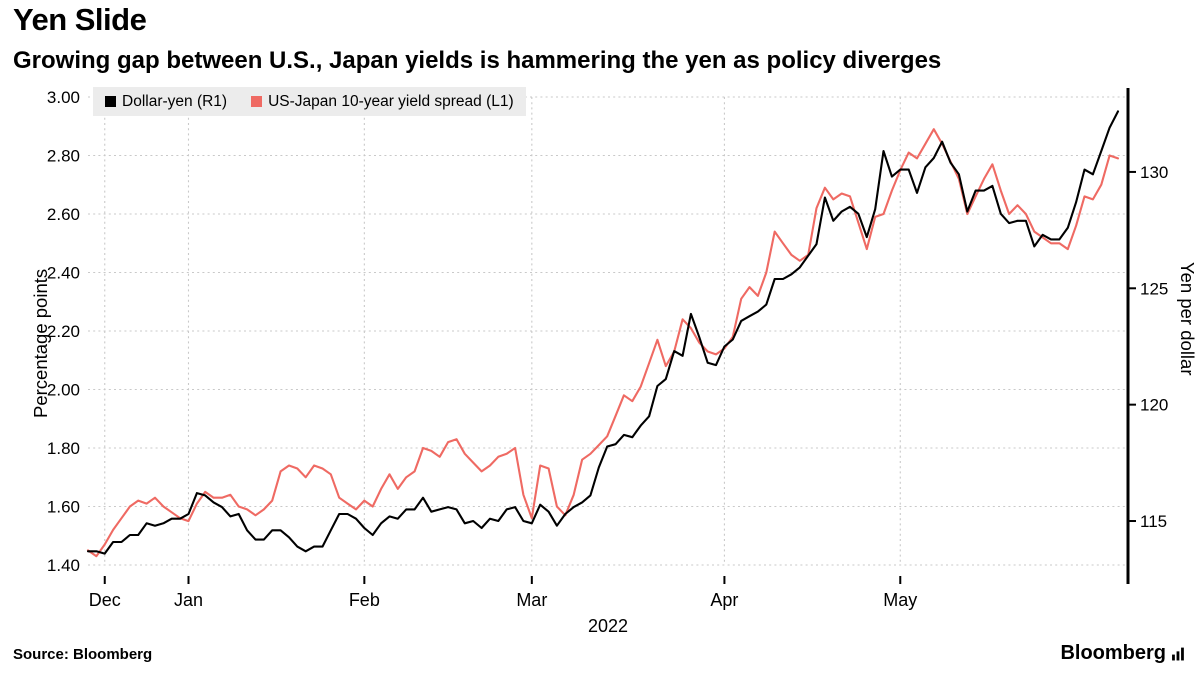 The height and width of the screenshot is (675, 1200). Describe the element at coordinates (188, 600) in the screenshot. I see `svg-text: Jan` at that location.